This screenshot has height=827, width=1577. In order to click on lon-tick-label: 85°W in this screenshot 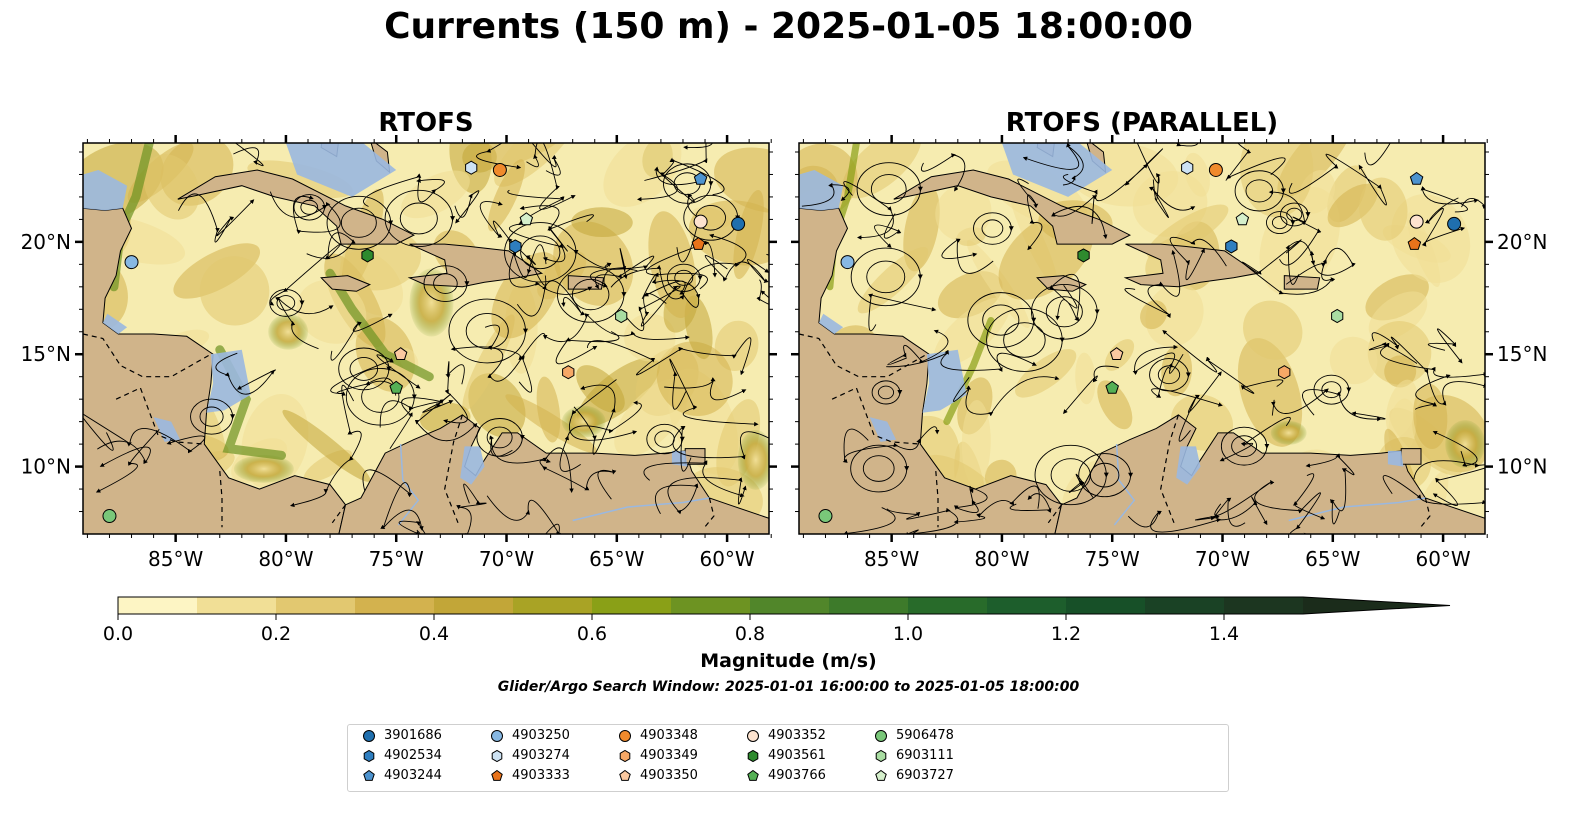, I will do `click(175, 559)`.